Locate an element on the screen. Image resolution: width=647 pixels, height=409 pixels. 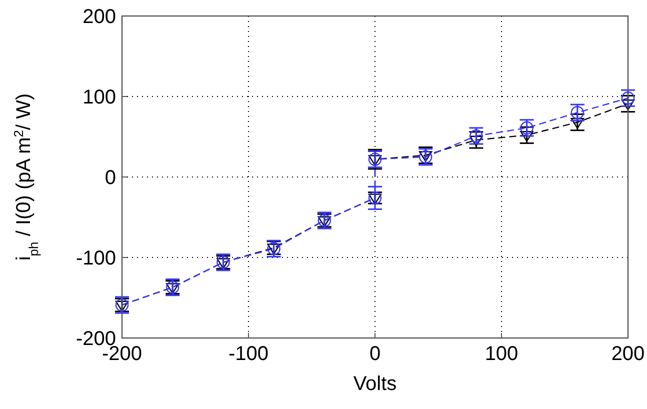
x-tick-label: 100 is located at coordinates (501, 354).